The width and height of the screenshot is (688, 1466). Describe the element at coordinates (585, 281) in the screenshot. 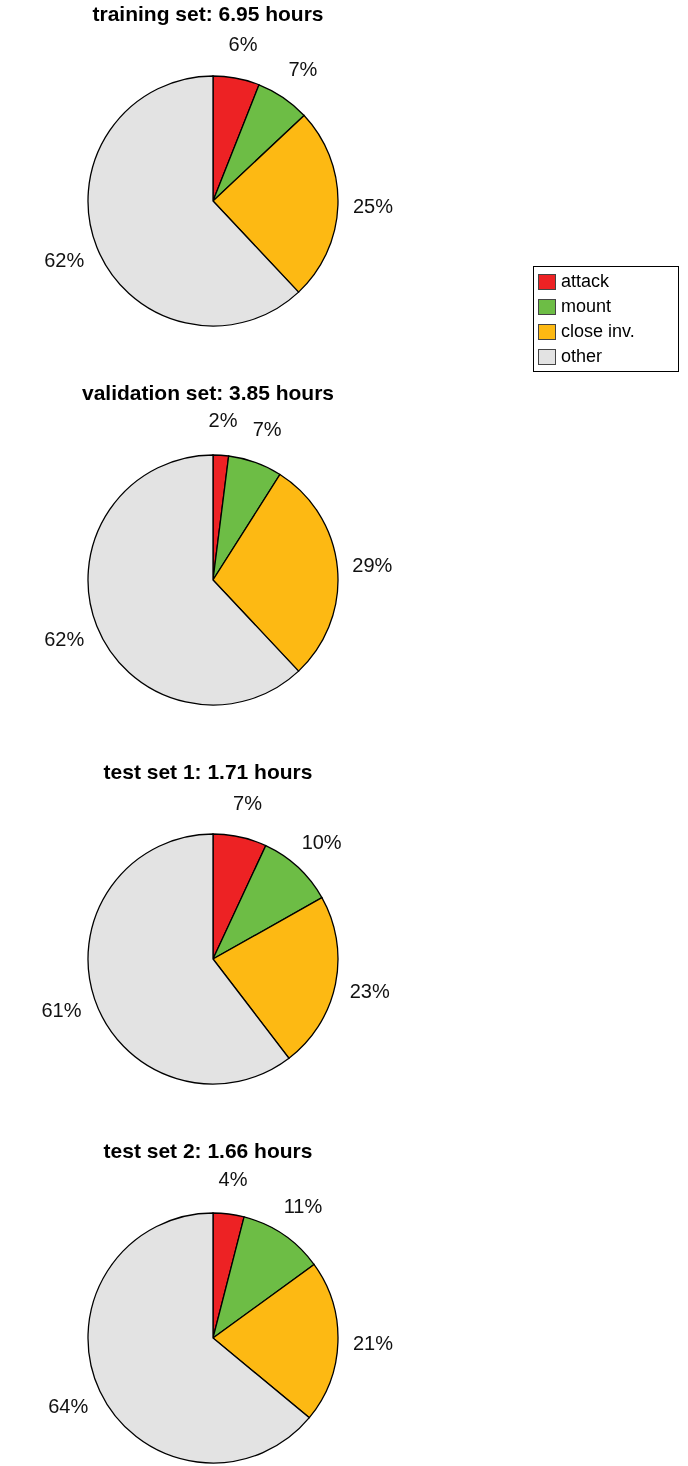

I see `legend-label: attack` at that location.